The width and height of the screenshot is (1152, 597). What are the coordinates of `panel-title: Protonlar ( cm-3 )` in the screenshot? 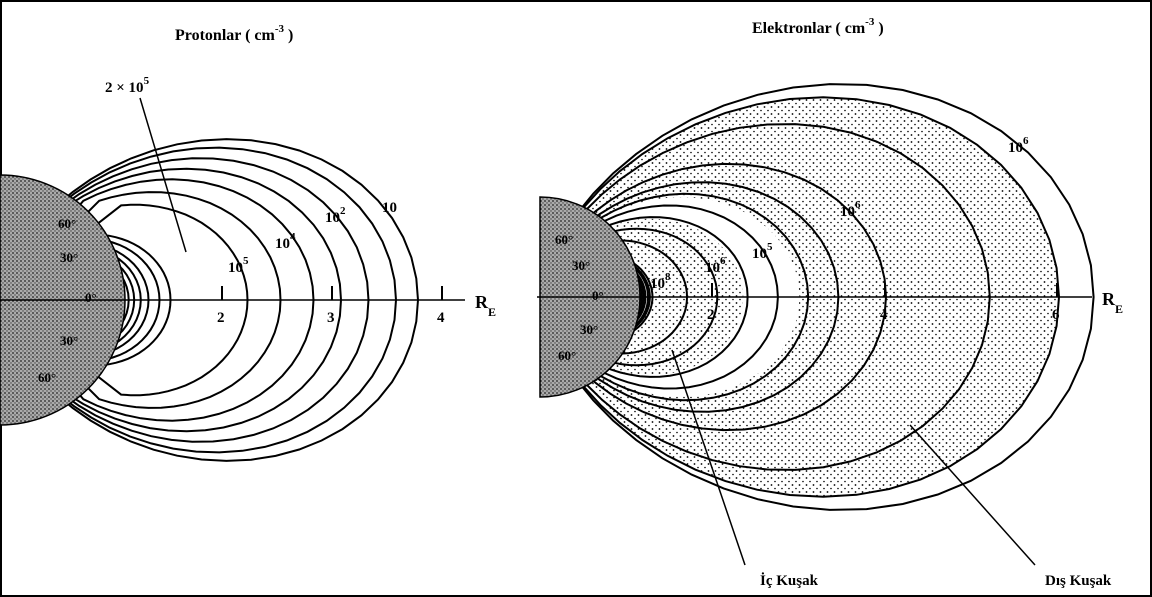 It's located at (234, 33).